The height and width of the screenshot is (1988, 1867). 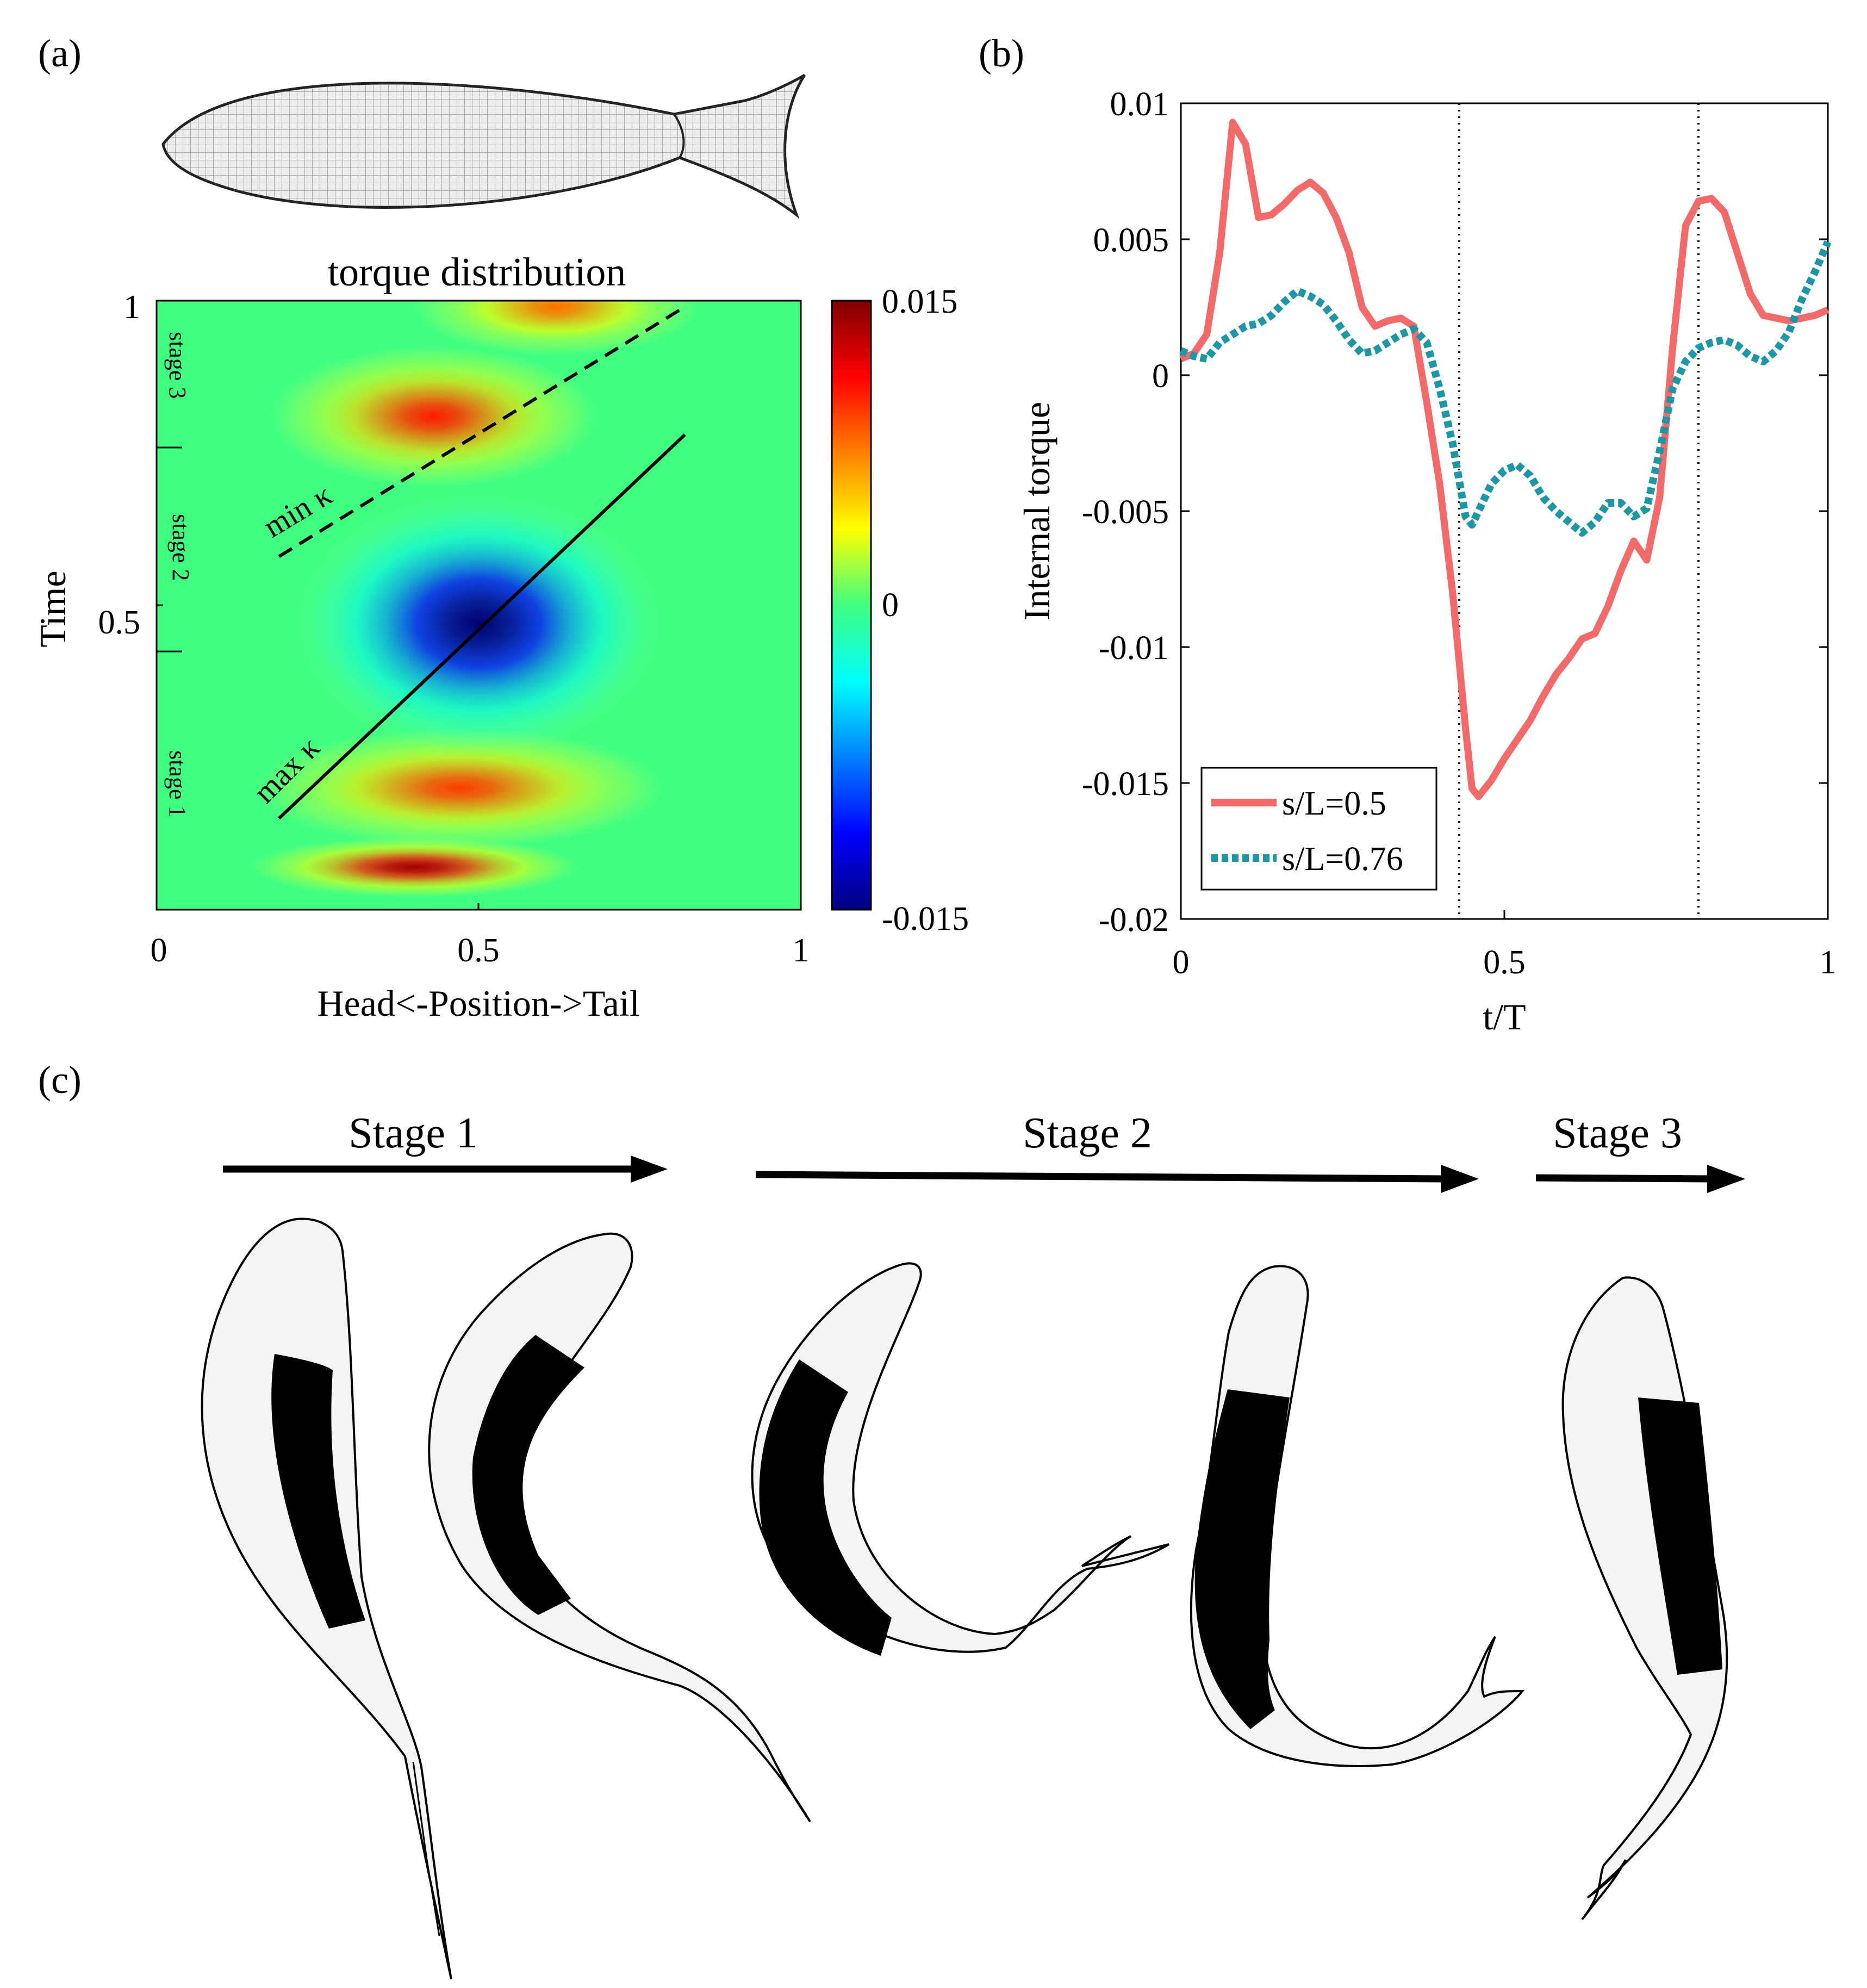 I want to click on colorbar: 0.015 0 -0.015, so click(x=900, y=610).